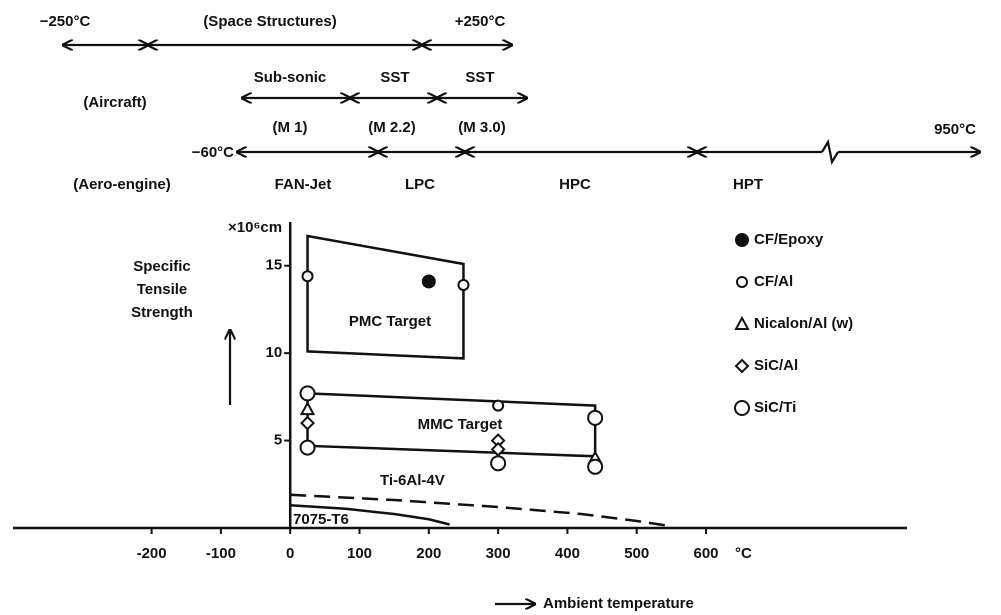  Describe the element at coordinates (162, 266) in the screenshot. I see `y-axis-label: Specific` at that location.